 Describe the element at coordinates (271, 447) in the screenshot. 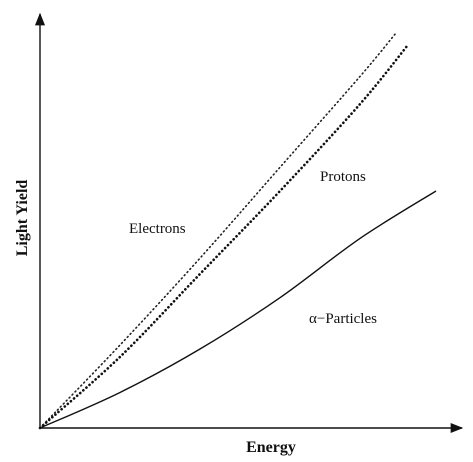

I see `x-axis-label: Energy` at that location.